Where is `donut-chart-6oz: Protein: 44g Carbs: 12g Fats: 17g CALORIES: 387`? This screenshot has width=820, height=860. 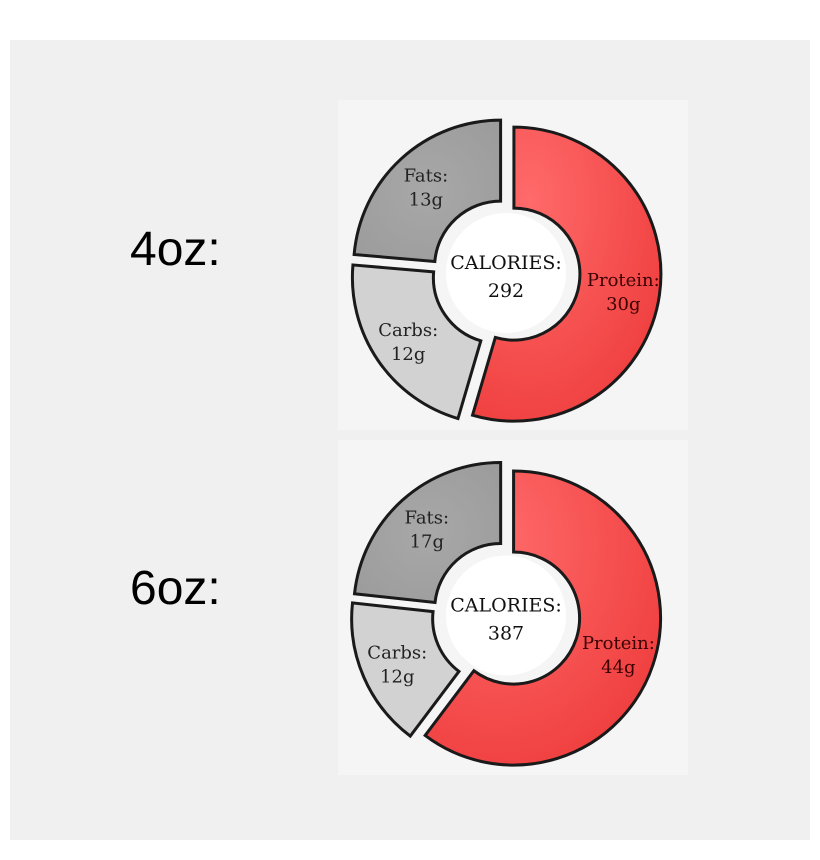 donut-chart-6oz: Protein: 44g Carbs: 12g Fats: 17g CALORIES: 387 is located at coordinates (506, 614).